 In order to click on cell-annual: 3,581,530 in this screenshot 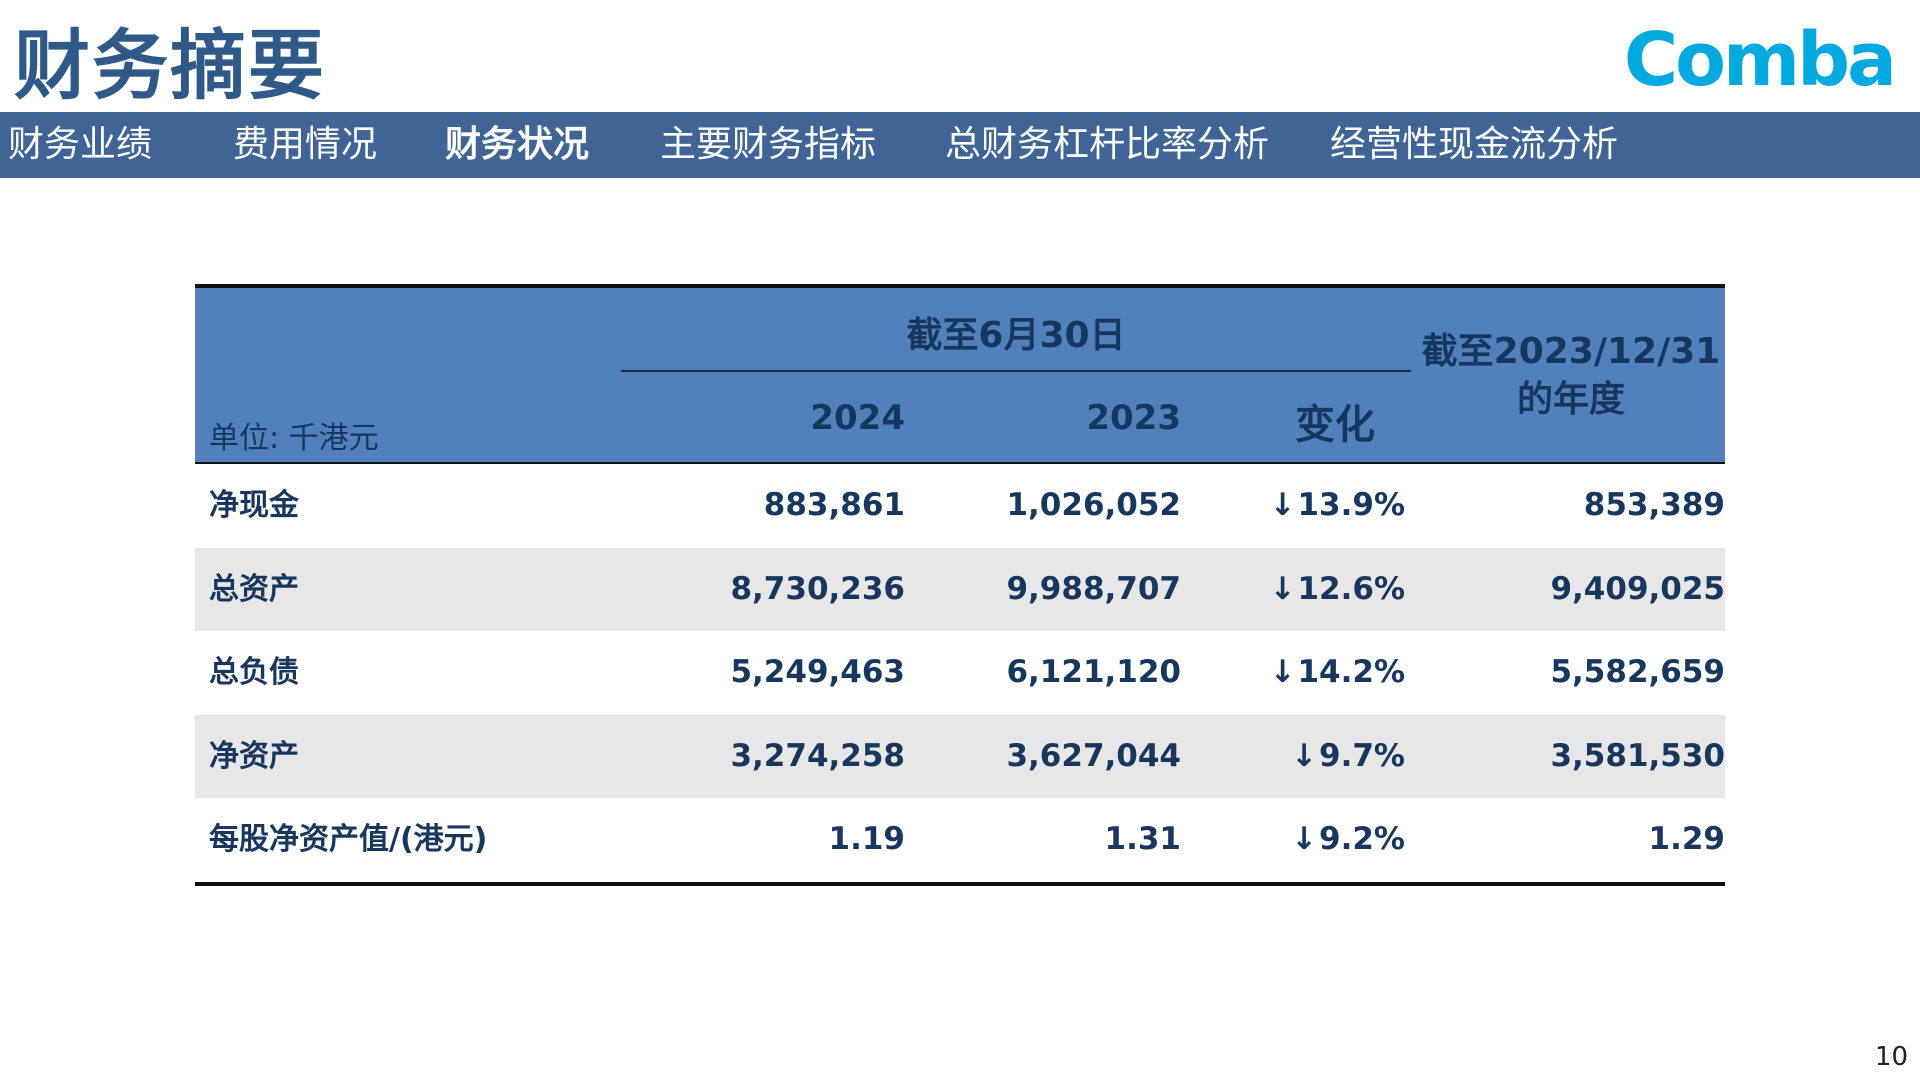, I will do `click(1637, 755)`.